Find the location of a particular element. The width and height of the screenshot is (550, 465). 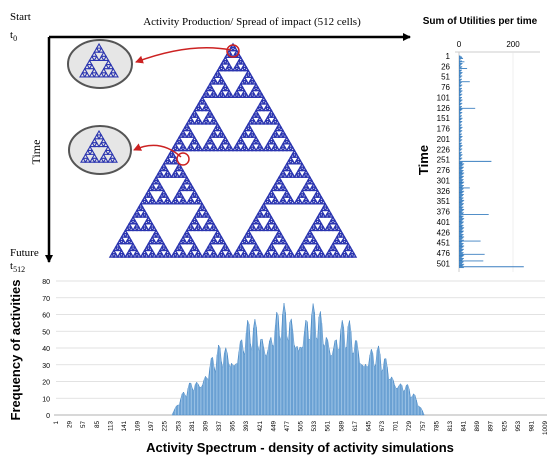

utilities-chart-title: Sum of Utilities per time is located at coordinates (480, 21).